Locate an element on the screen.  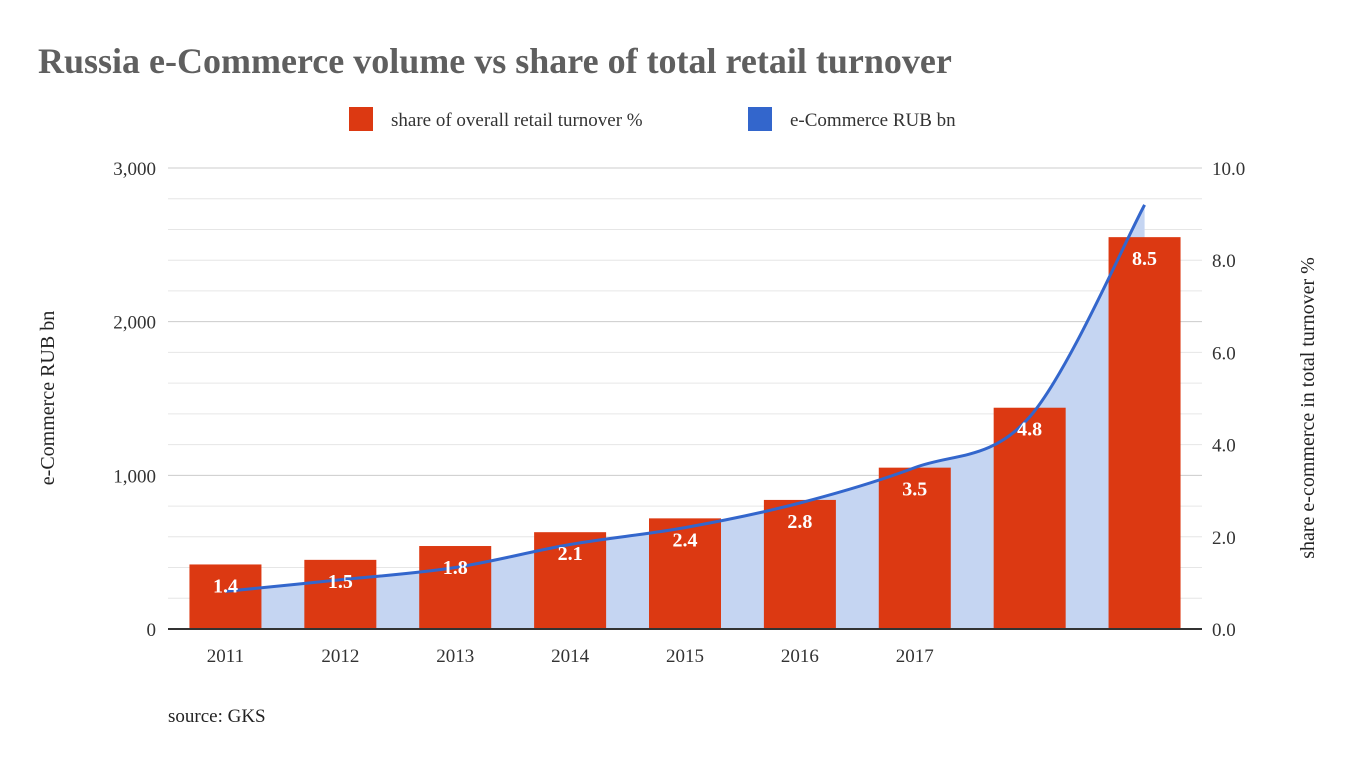
bar-value-label: 1.5 is located at coordinates (340, 582).